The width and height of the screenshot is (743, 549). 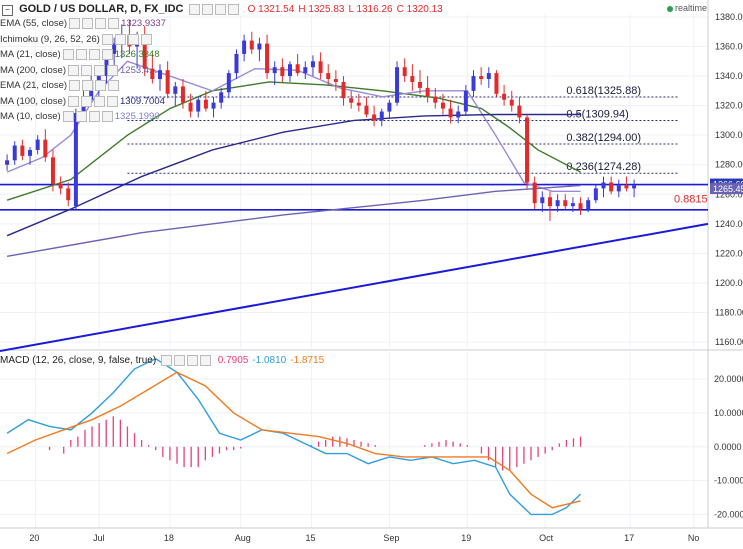 What do you see at coordinates (370, 9) in the screenshot?
I see `ohlc-l: L 1316.26` at bounding box center [370, 9].